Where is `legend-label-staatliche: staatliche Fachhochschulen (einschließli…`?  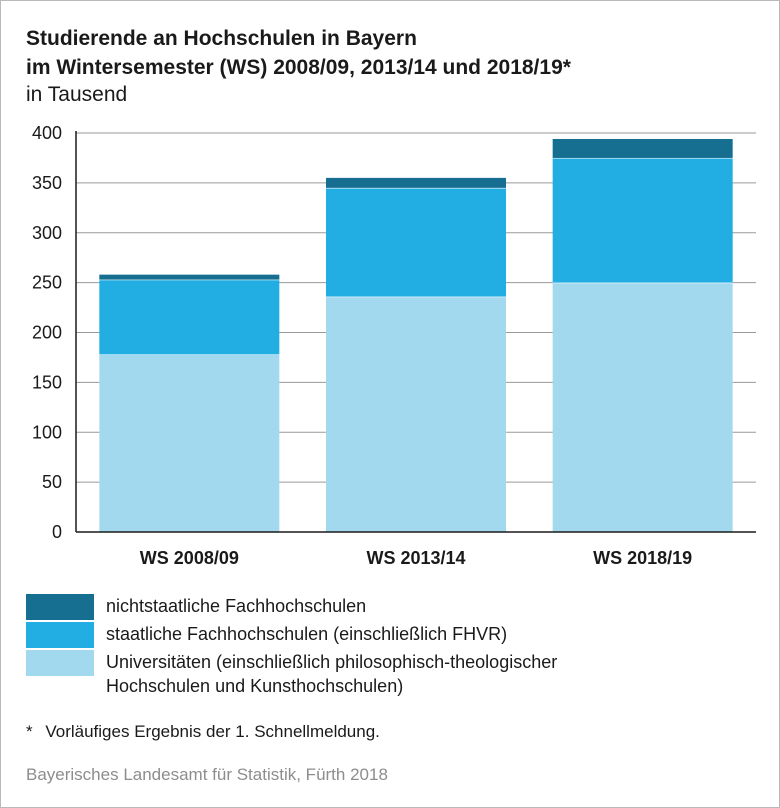 legend-label-staatliche: staatliche Fachhochschulen (einschließli… is located at coordinates (307, 634).